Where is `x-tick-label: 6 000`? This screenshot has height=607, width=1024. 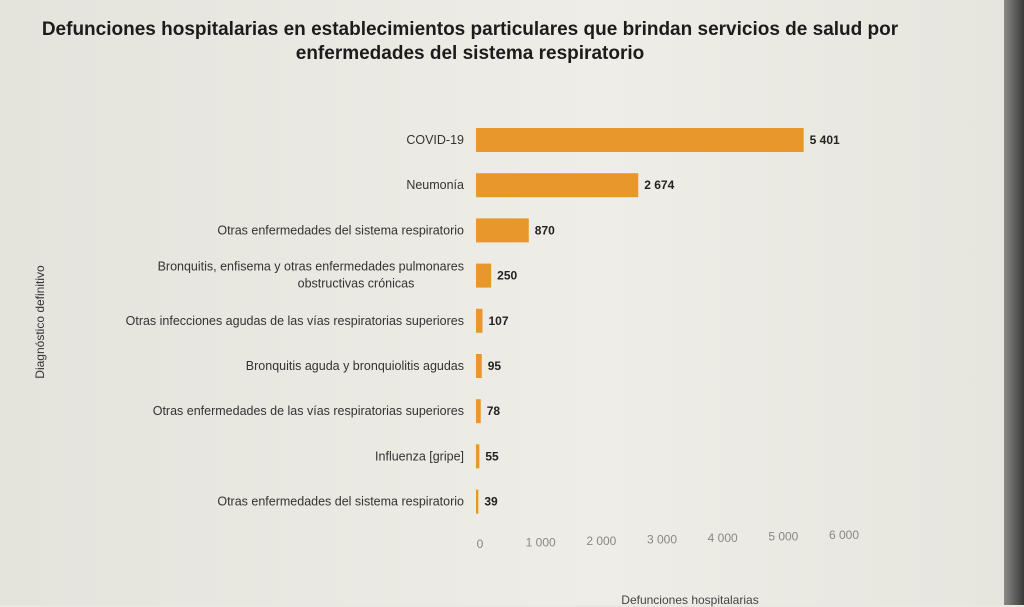
x-tick-label: 6 000 is located at coordinates (844, 535).